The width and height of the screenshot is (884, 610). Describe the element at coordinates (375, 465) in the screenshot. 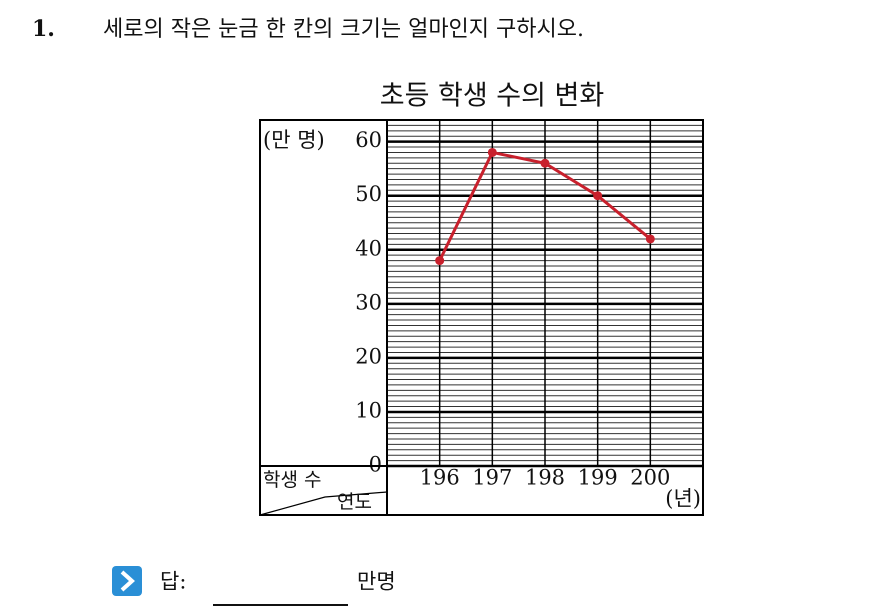

I see `y-tick-label: 0` at that location.